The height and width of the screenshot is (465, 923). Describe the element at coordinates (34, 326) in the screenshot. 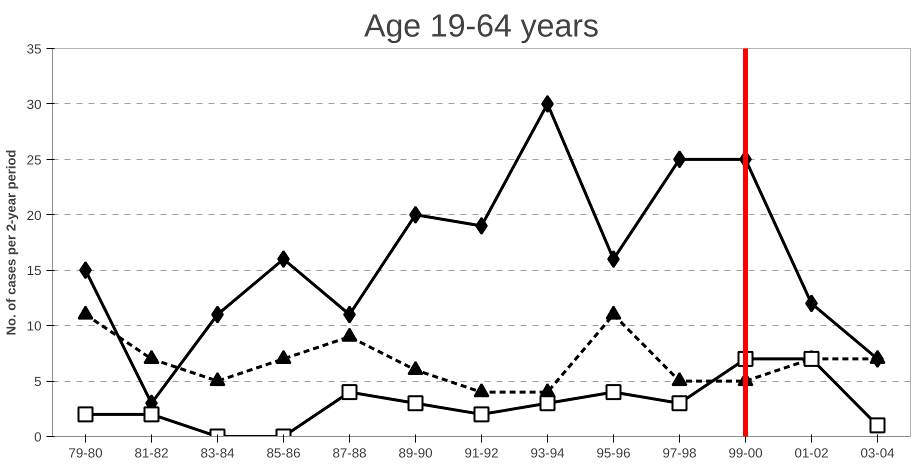

I see `y-tick-label: 10` at that location.